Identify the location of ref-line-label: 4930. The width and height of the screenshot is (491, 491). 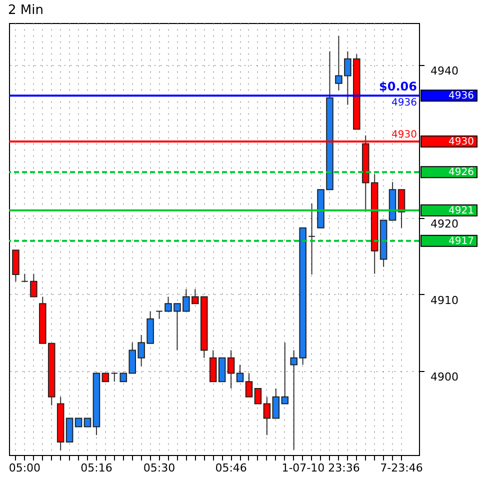
(461, 142).